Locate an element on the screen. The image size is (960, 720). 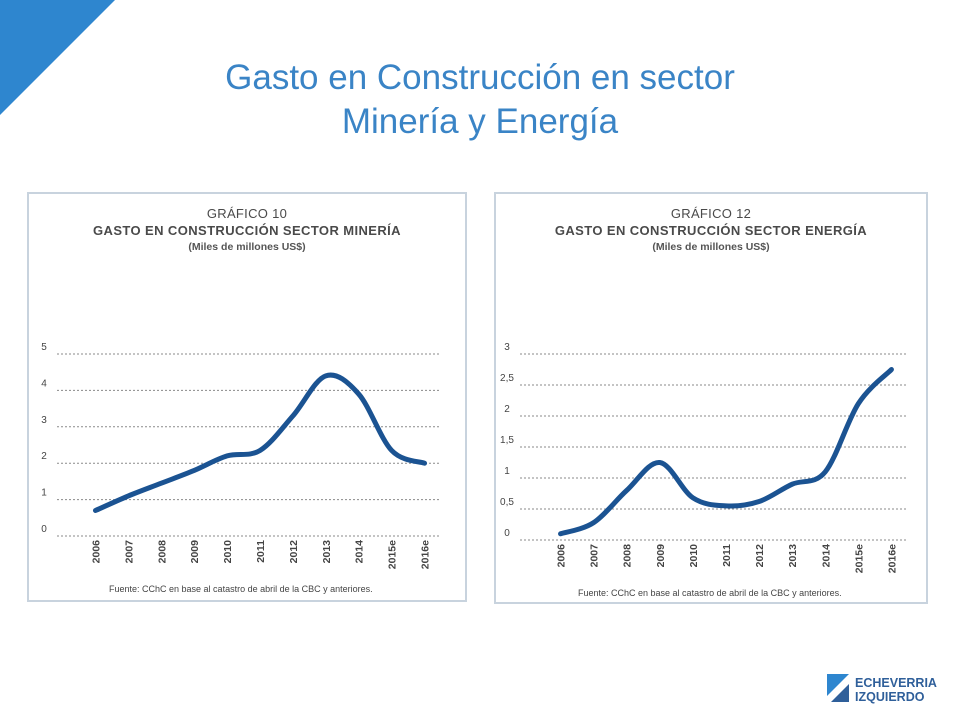
slide-title-line1: Gasto en Construcción en sector is located at coordinates (480, 77).